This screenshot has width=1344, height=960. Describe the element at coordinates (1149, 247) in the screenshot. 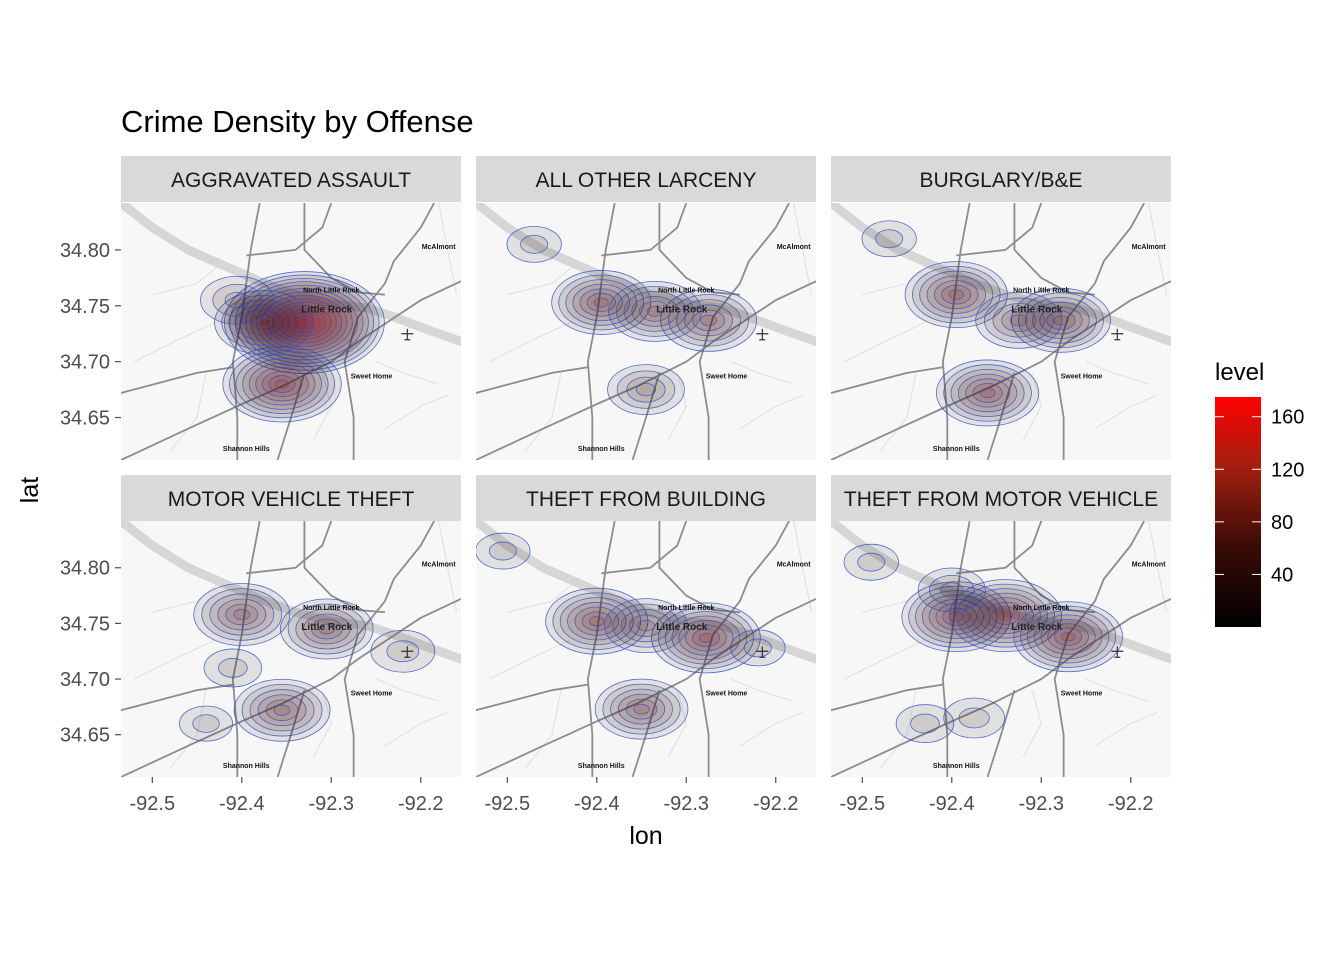

I see `map-place-label: McAlmont` at that location.